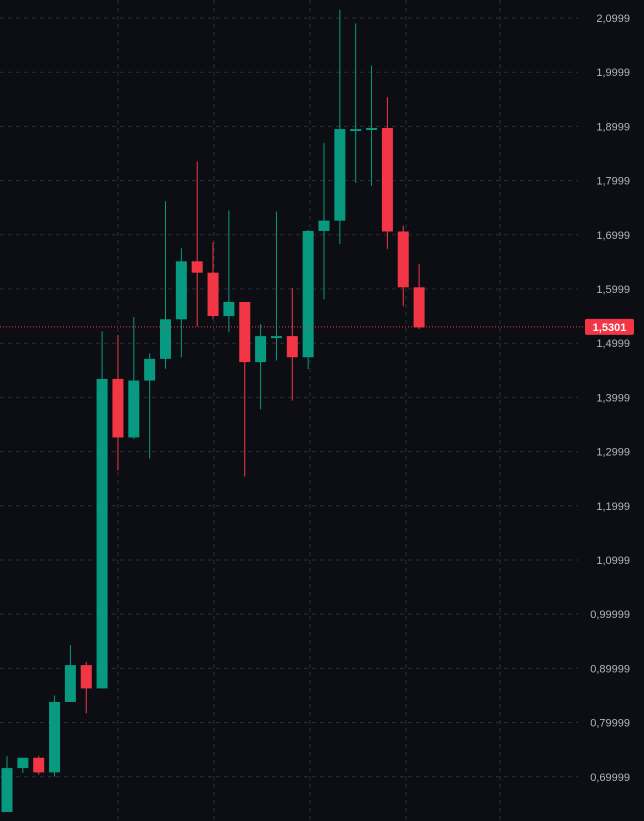 This screenshot has width=644, height=821. I want to click on y-tick-label: 1,3999, so click(613, 398).